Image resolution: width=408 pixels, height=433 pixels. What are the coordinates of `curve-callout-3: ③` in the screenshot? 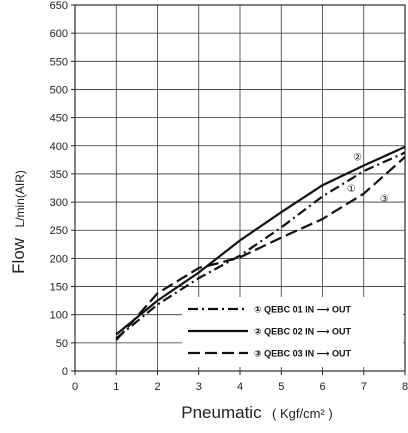 It's located at (384, 199).